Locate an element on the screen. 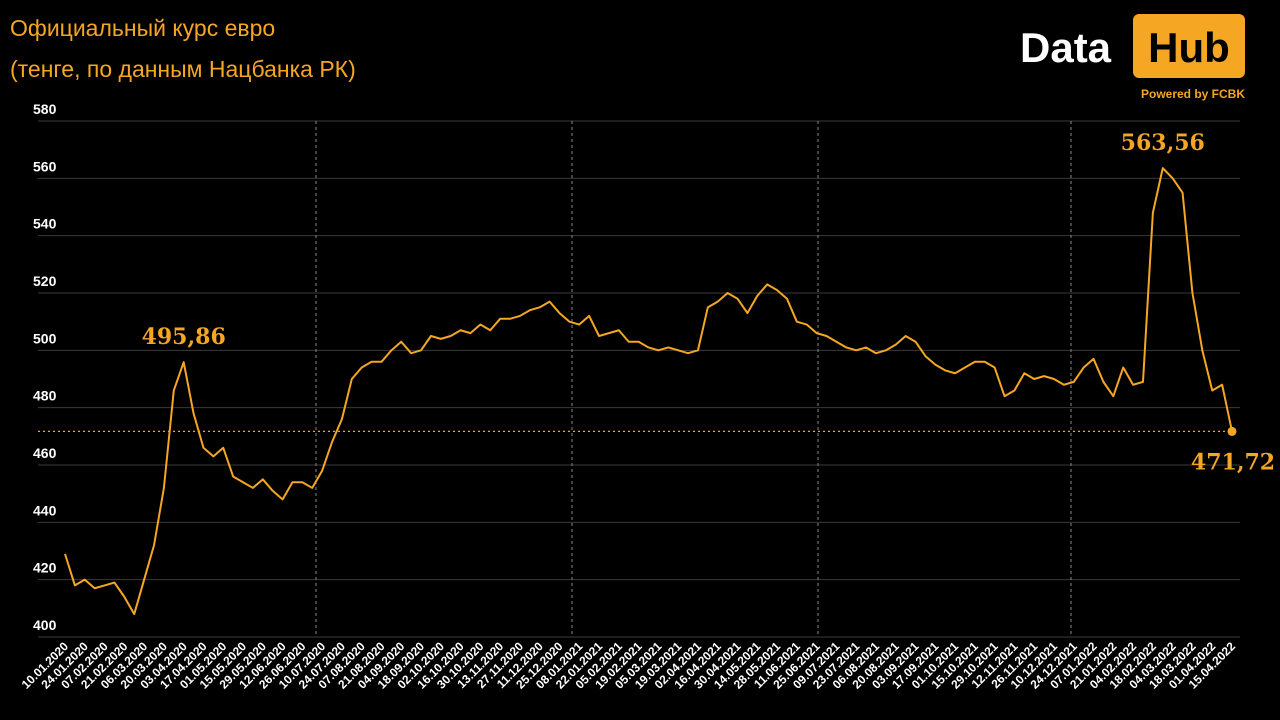 This screenshot has width=1280, height=720. value-label: 495,86 is located at coordinates (184, 337).